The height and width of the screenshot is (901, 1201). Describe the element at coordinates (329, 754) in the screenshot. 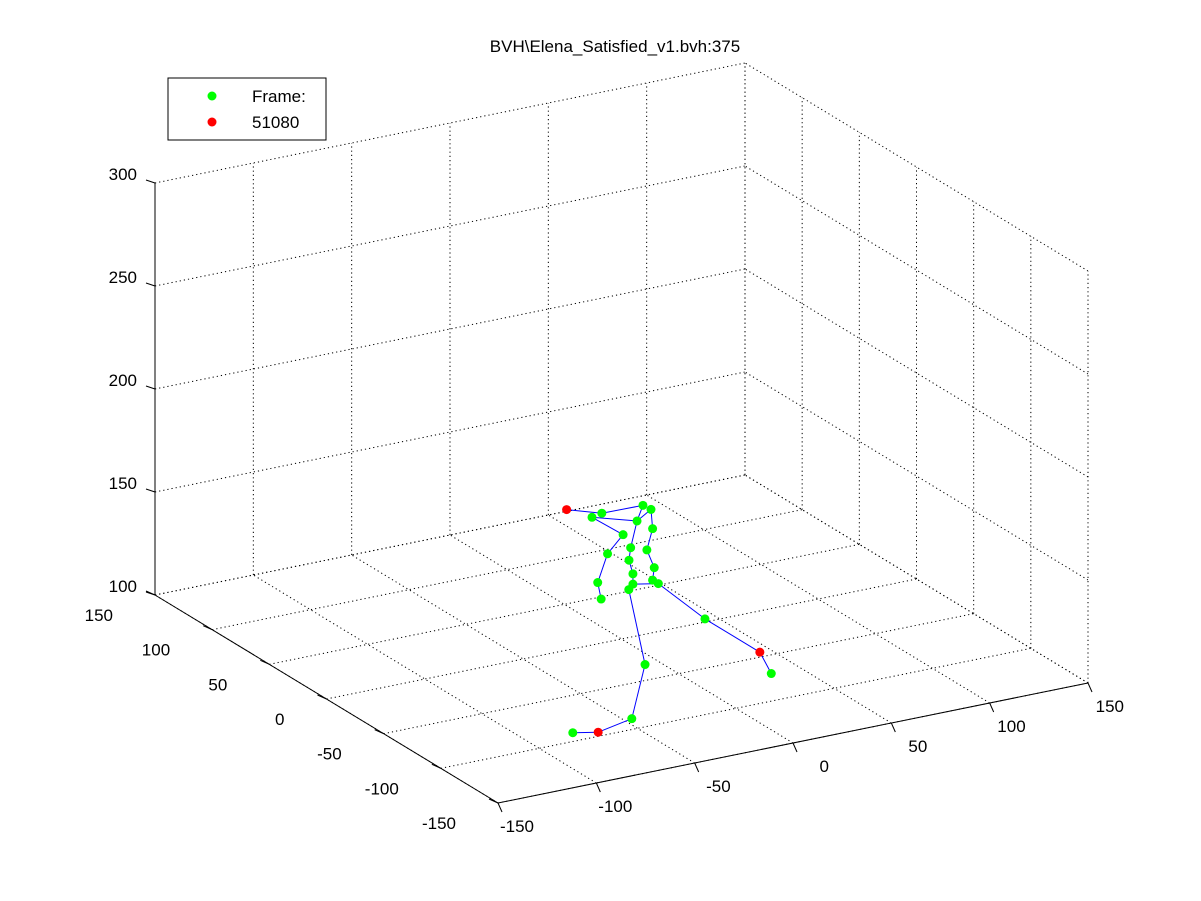

I see `y-tick-label: -50` at that location.